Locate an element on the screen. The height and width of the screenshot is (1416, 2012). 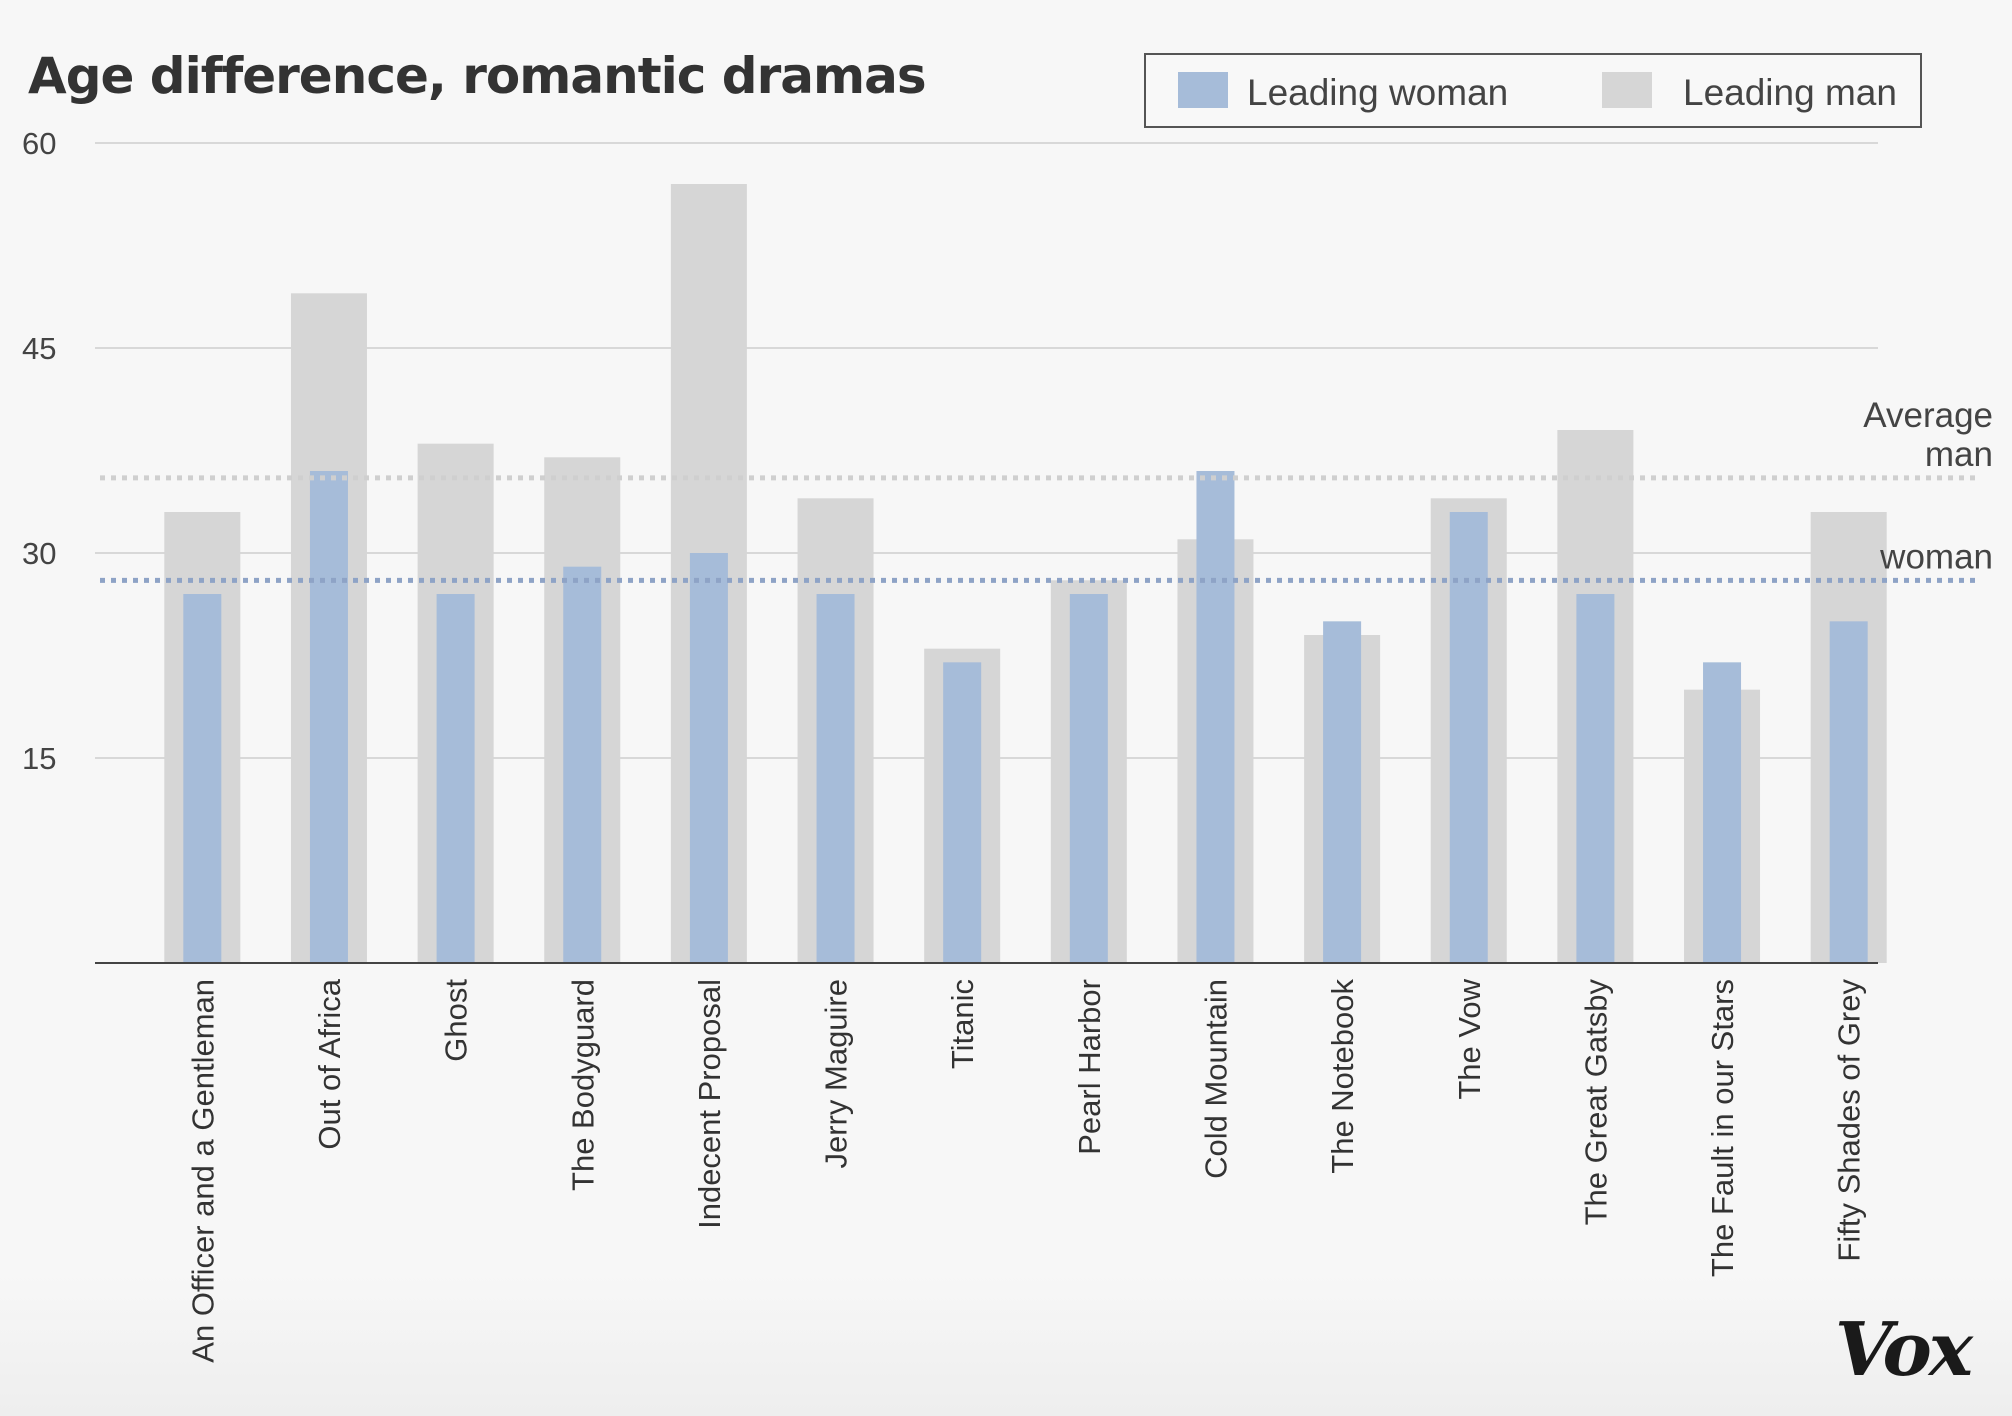
legend-label-leading-woman: Leading woman is located at coordinates (1377, 92).